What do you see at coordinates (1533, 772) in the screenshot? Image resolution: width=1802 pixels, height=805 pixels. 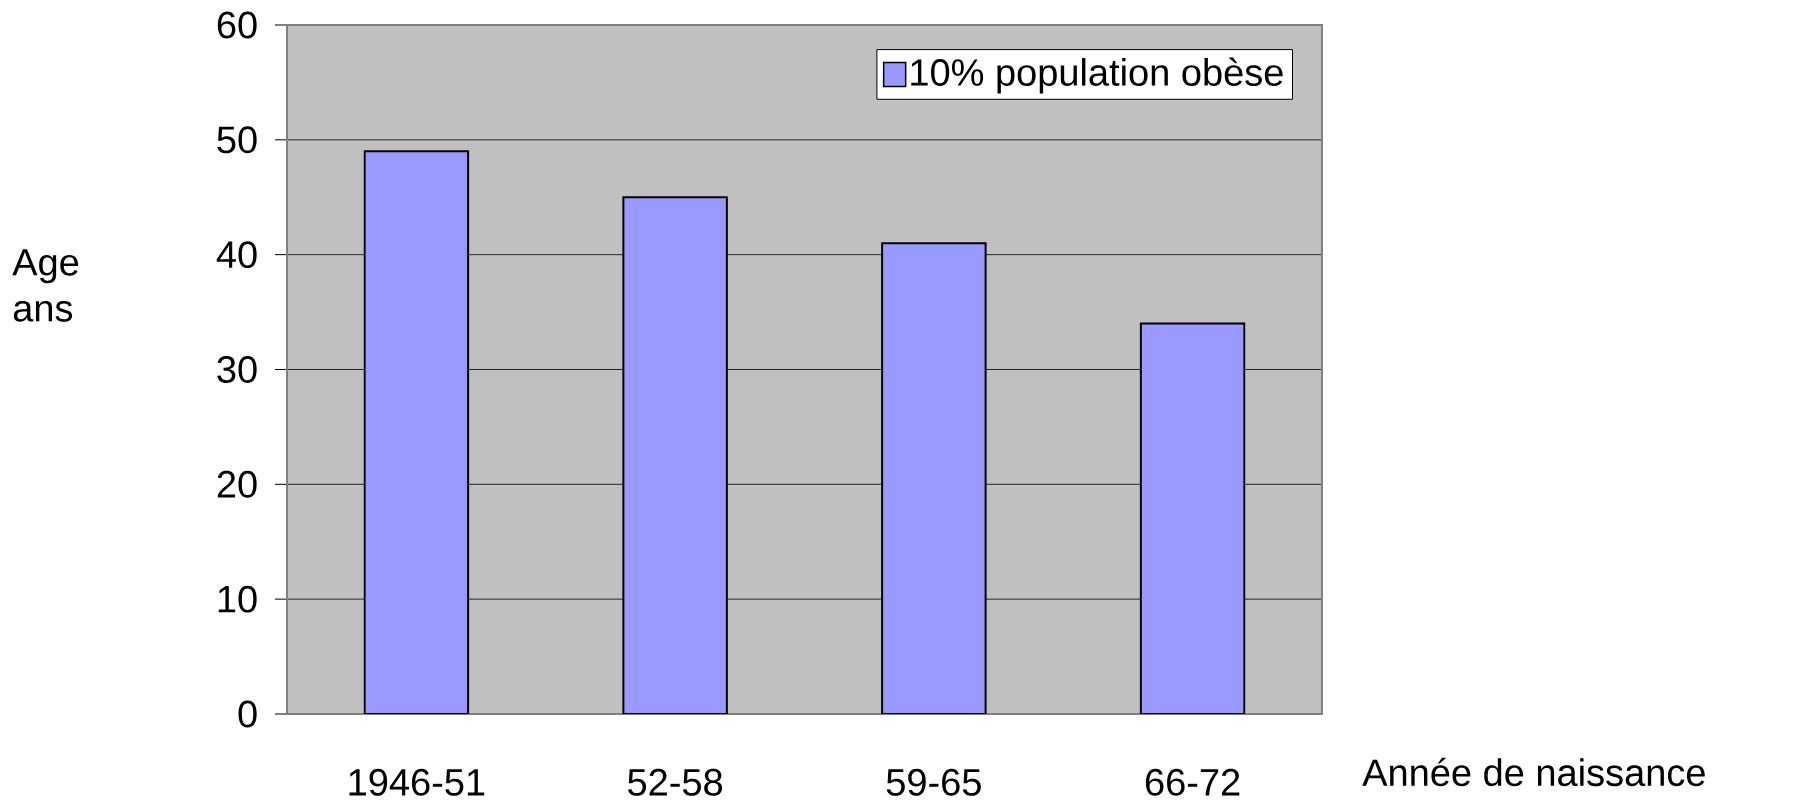 I see `x-axis-title: Année de naissance` at bounding box center [1533, 772].